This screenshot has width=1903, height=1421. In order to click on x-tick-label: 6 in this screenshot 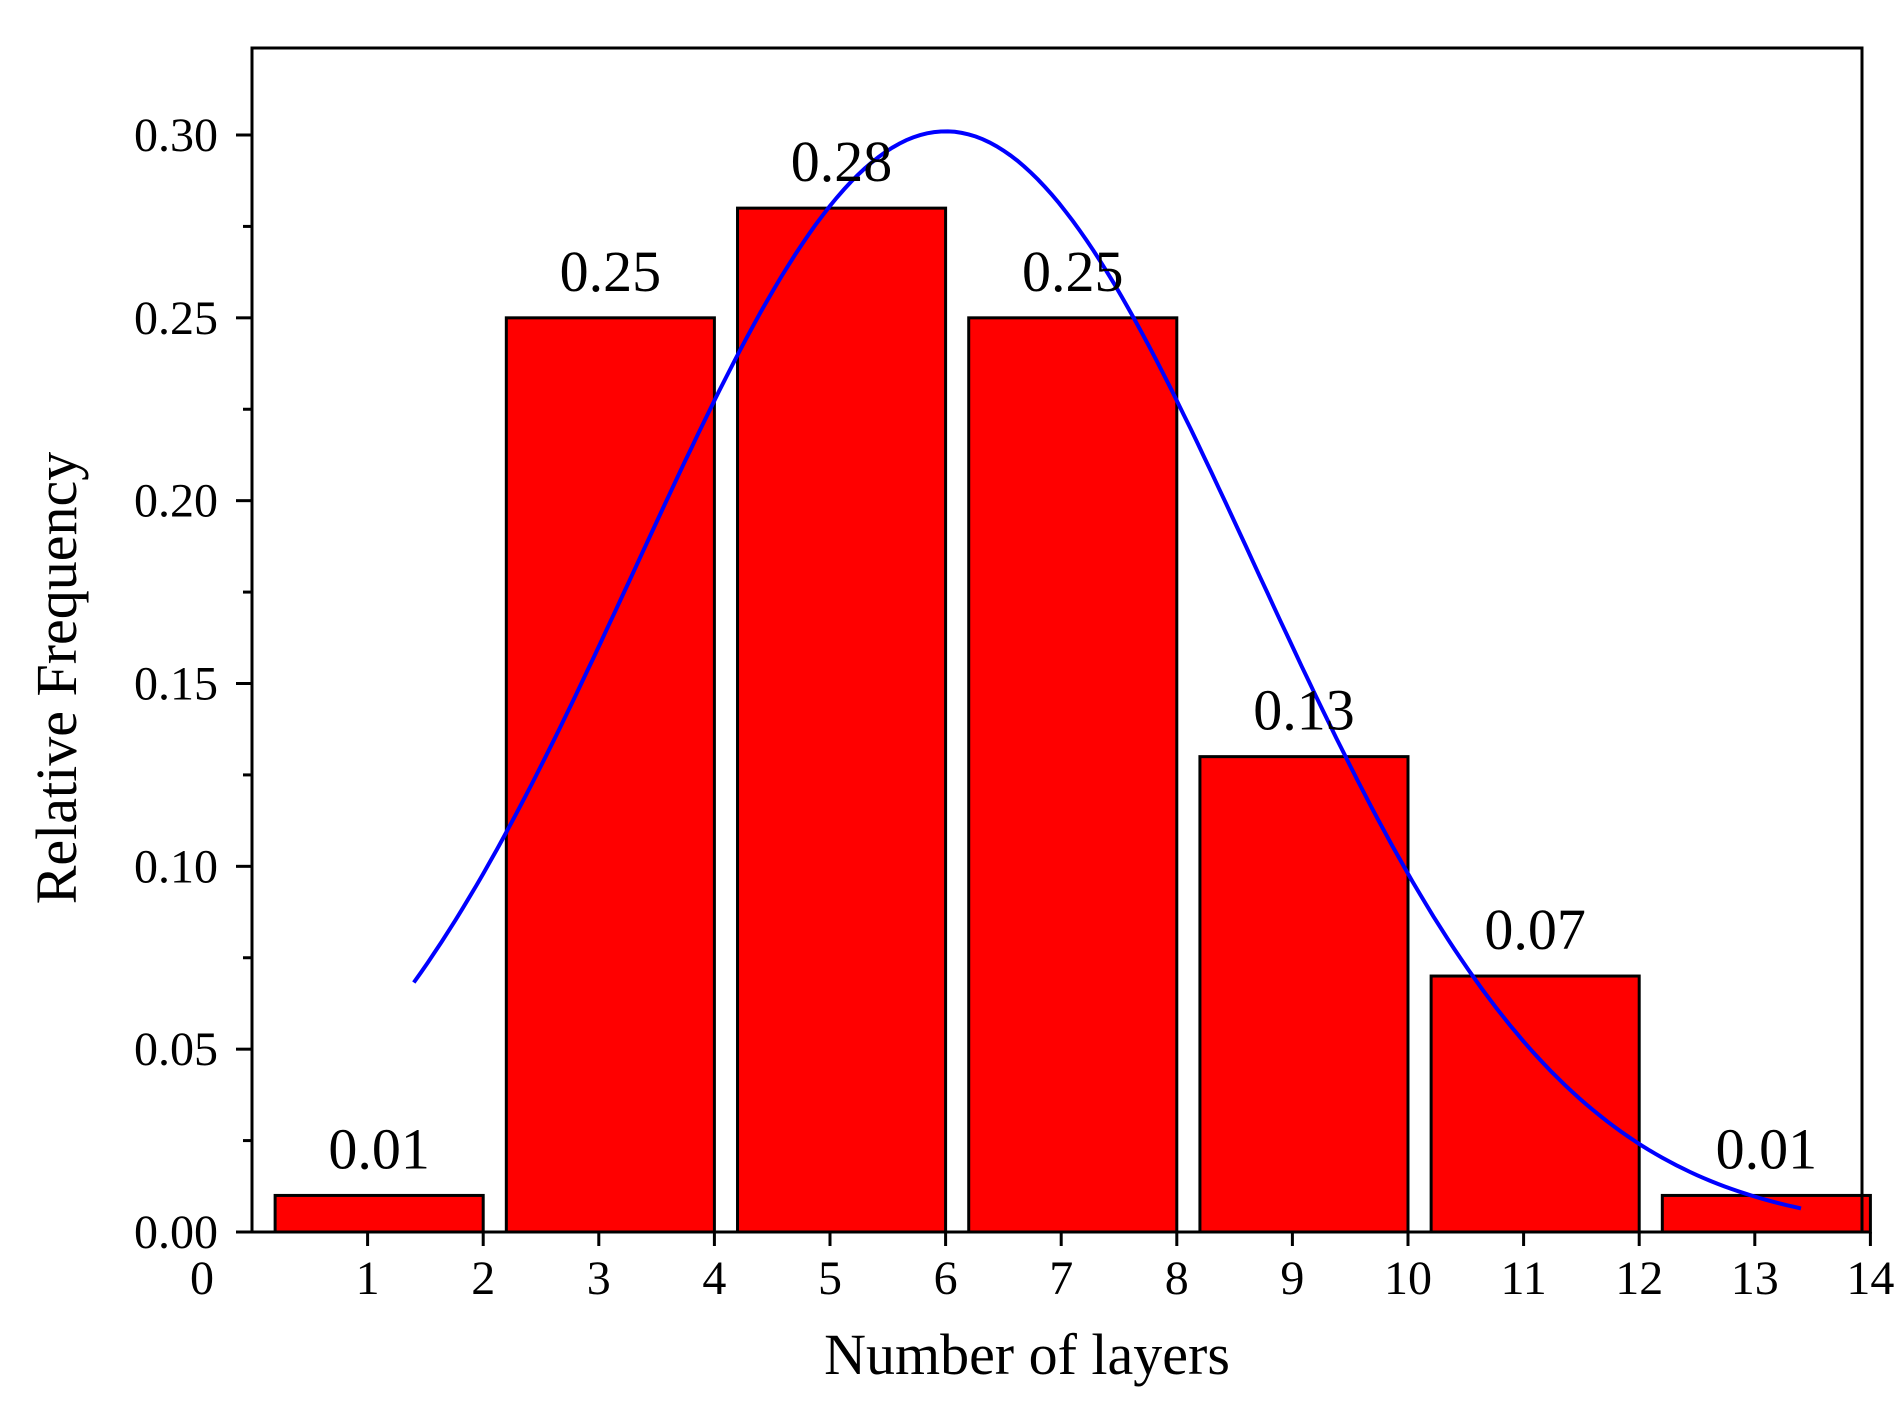, I will do `click(946, 1278)`.